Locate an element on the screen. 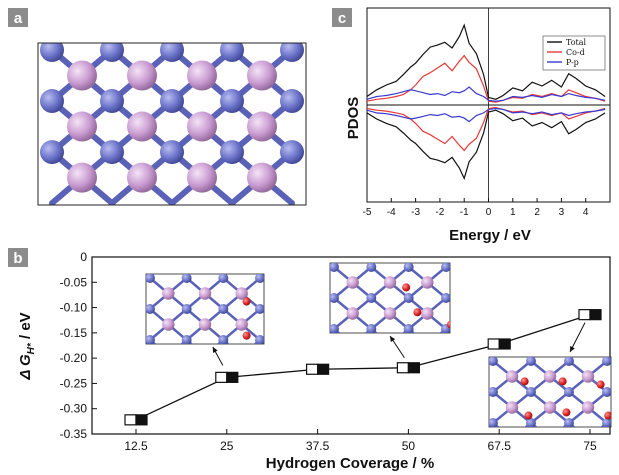 The image size is (619, 475). gibbs-x-tick-label: 75 is located at coordinates (590, 446).